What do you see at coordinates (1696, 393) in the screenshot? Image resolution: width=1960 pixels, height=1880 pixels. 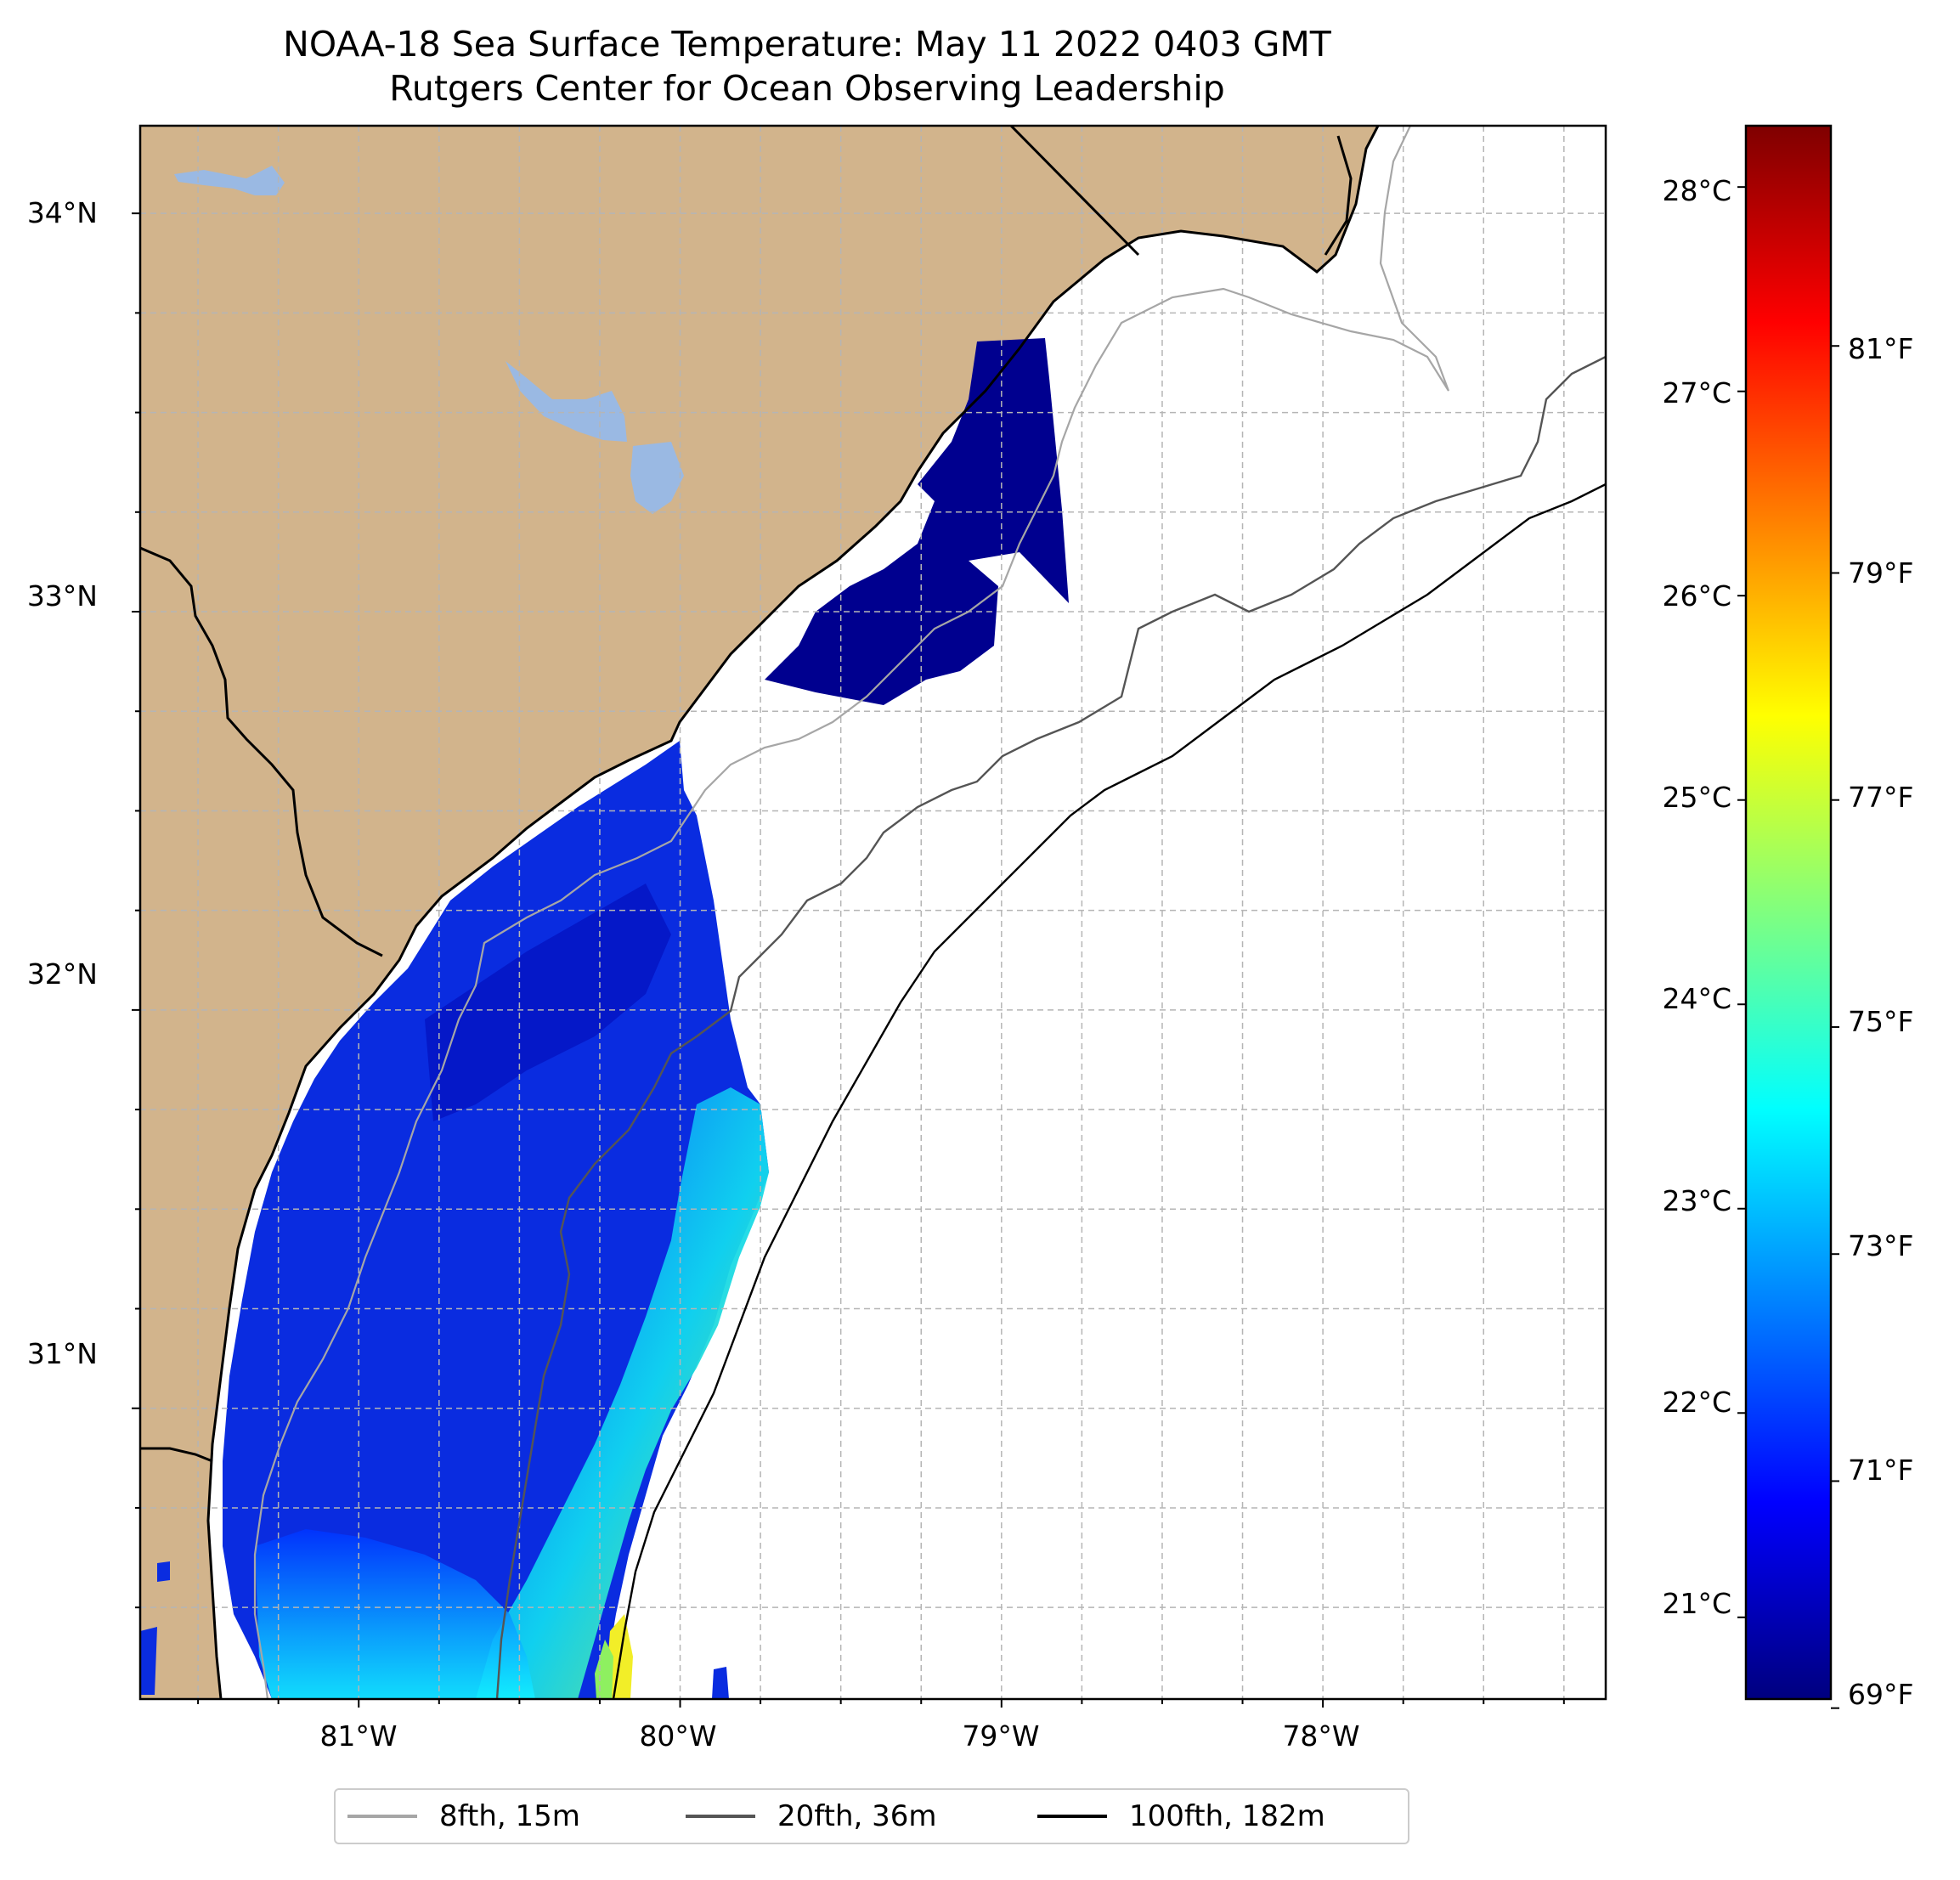 I see `celsius-label: 27°C` at bounding box center [1696, 393].